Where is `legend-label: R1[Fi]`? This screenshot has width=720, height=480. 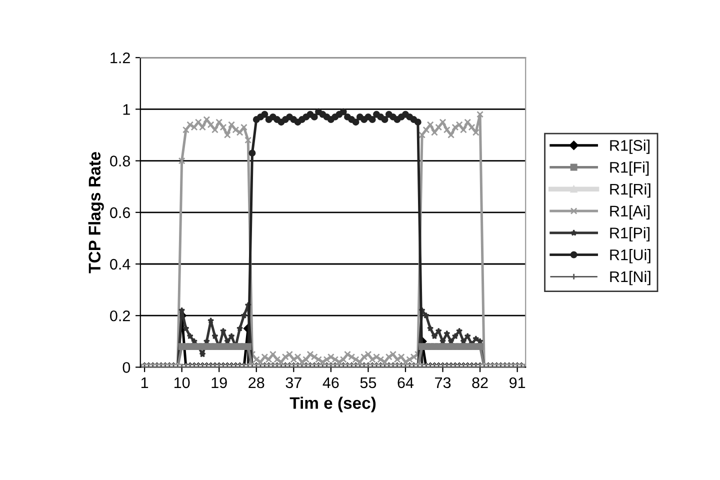 legend-label: R1[Fi] is located at coordinates (629, 169).